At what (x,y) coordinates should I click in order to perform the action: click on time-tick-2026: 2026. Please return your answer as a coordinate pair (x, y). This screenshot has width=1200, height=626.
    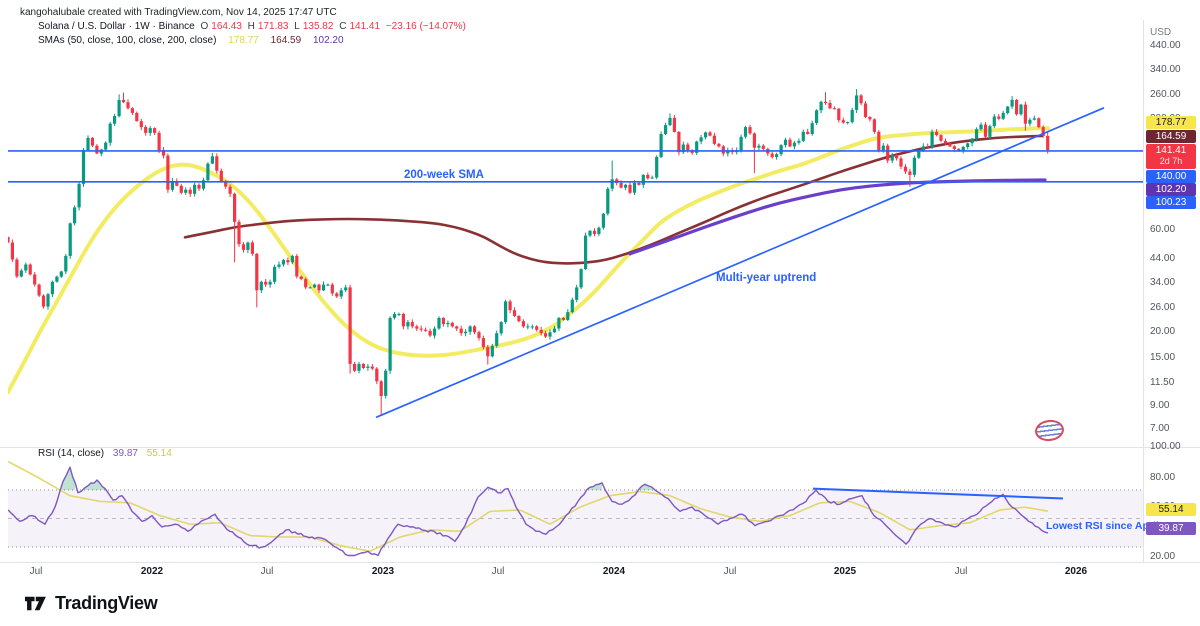
    Looking at the image, I should click on (1076, 571).